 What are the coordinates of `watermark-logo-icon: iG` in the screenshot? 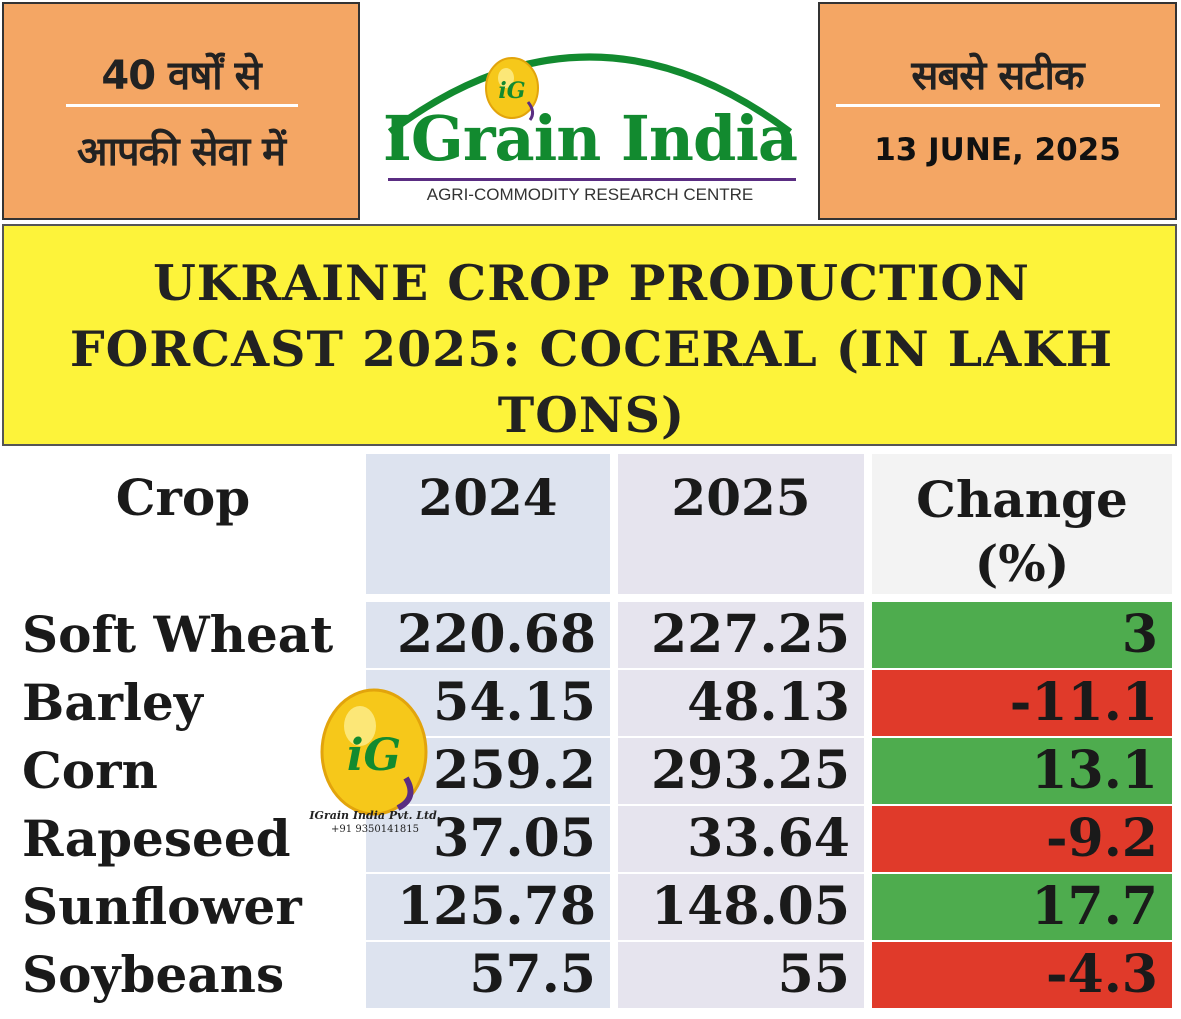 It's located at (374, 752).